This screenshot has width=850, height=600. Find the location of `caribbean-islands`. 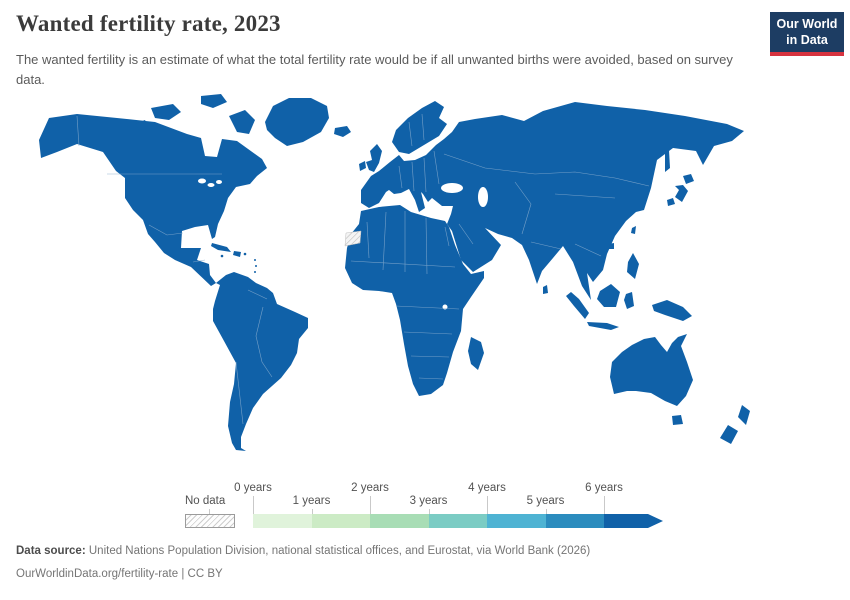

caribbean-islands is located at coordinates (238, 262).